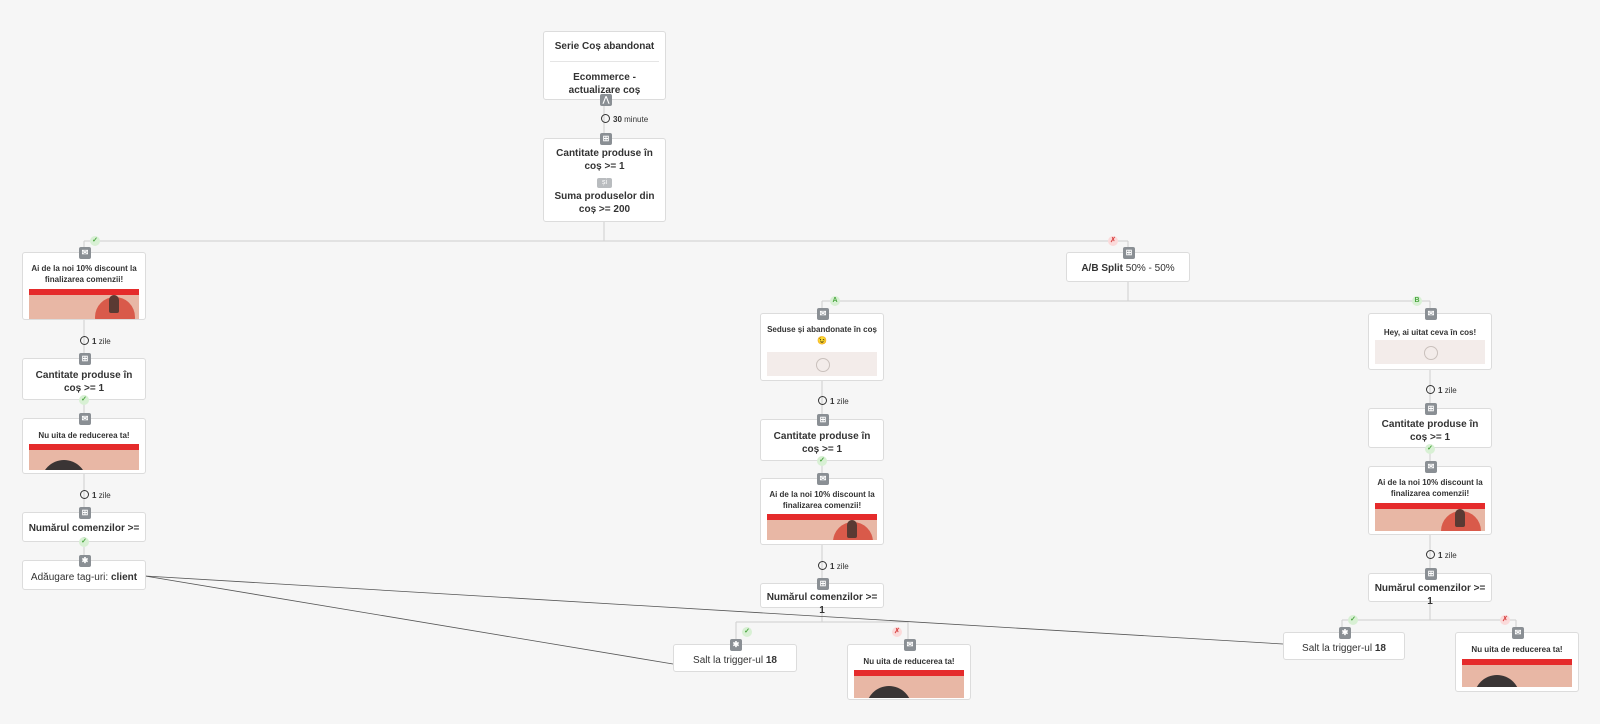 This screenshot has width=1600, height=724. What do you see at coordinates (771, 660) in the screenshot?
I see `jump-value: 18` at bounding box center [771, 660].